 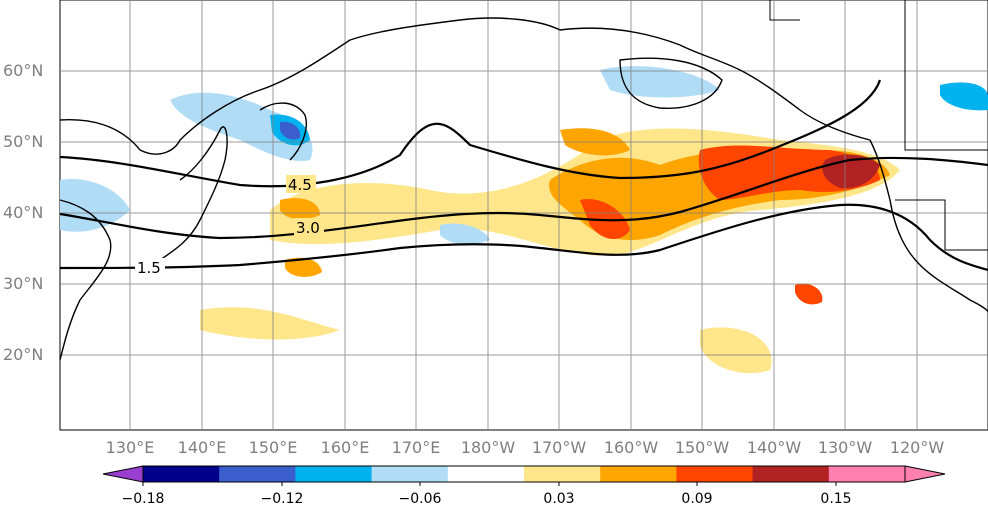 I want to click on border-arctic, so click(x=784, y=10).